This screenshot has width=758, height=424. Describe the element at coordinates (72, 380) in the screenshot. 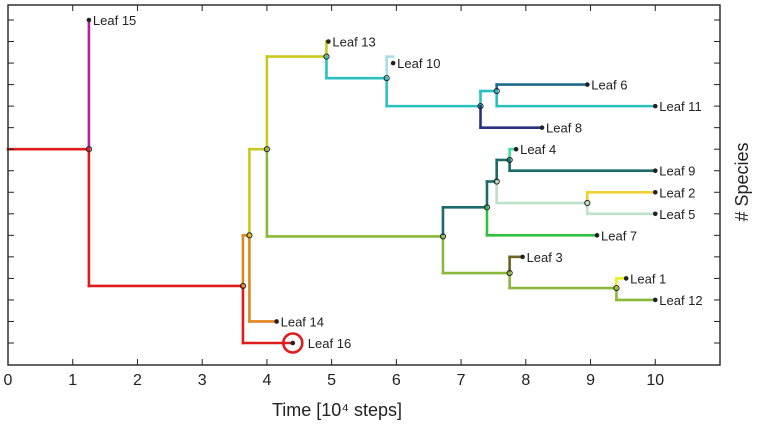

I see `x-tick-label: 1` at that location.